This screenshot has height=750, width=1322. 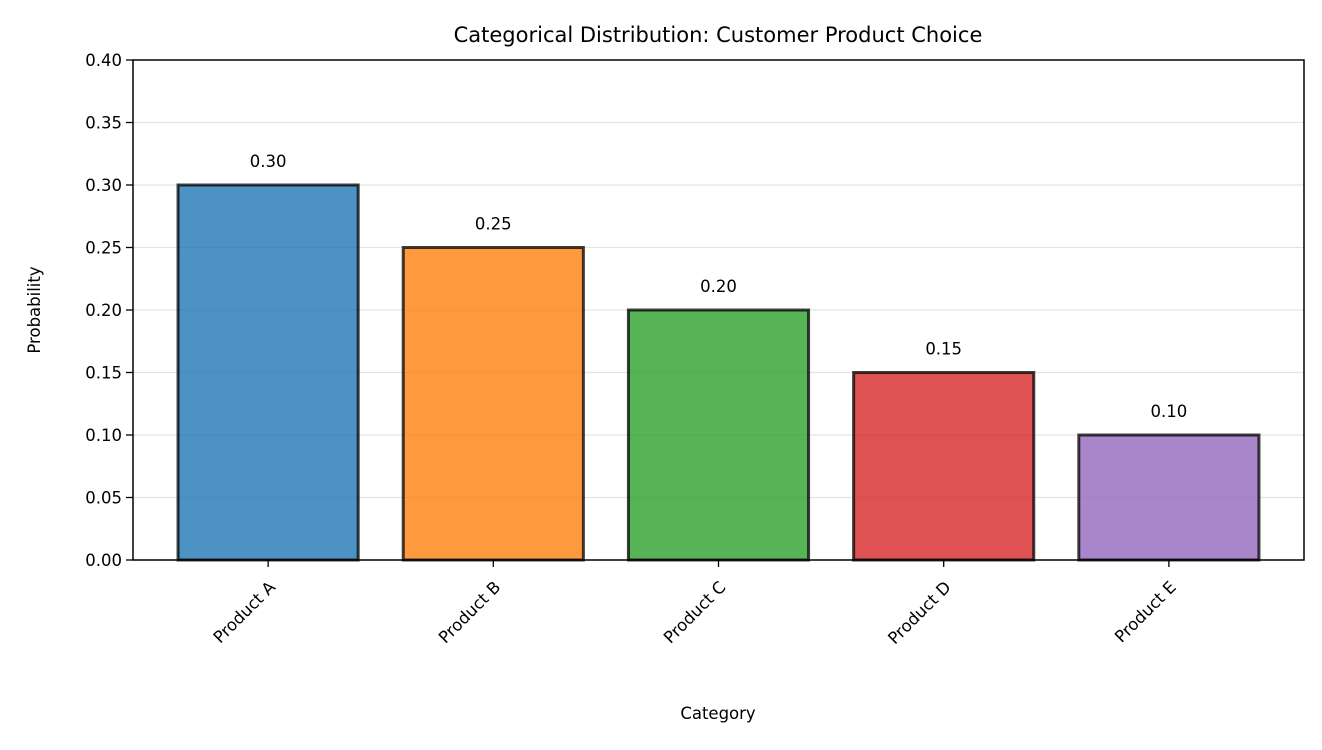 I want to click on y-tick-label: 0.00, so click(x=103, y=560).